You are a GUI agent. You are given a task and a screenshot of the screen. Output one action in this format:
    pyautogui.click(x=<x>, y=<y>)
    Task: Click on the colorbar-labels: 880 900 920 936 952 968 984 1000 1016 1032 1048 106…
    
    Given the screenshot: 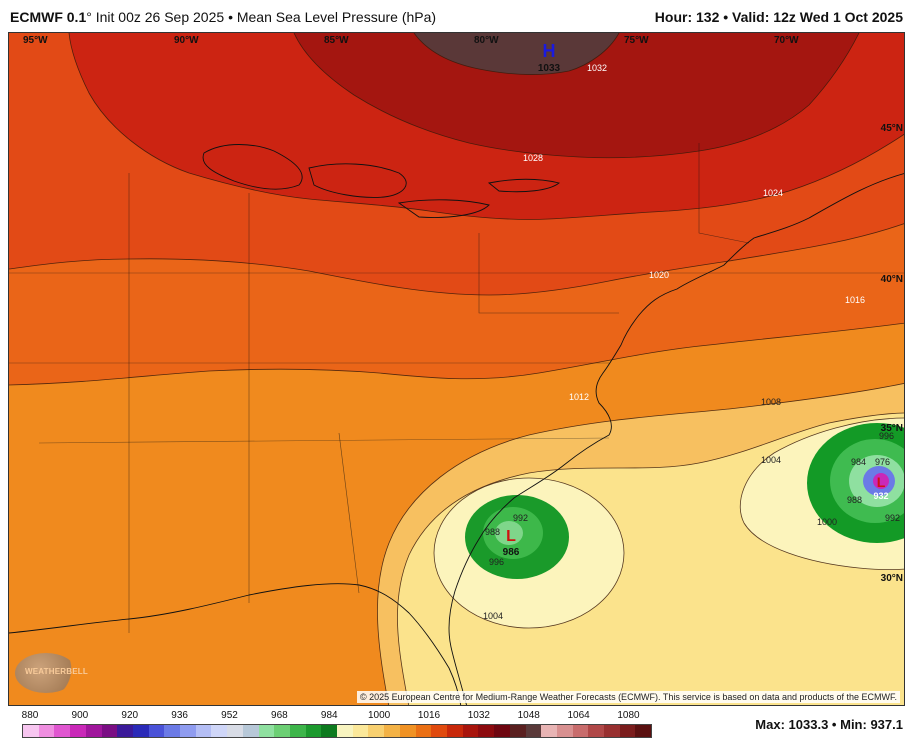 What is the action you would take?
    pyautogui.click(x=337, y=717)
    